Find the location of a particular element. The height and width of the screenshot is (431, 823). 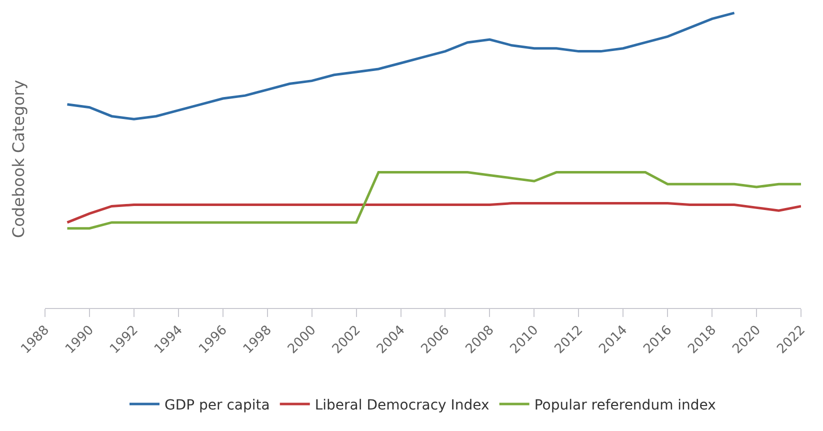

legend-label: GDP per capita is located at coordinates (217, 406).